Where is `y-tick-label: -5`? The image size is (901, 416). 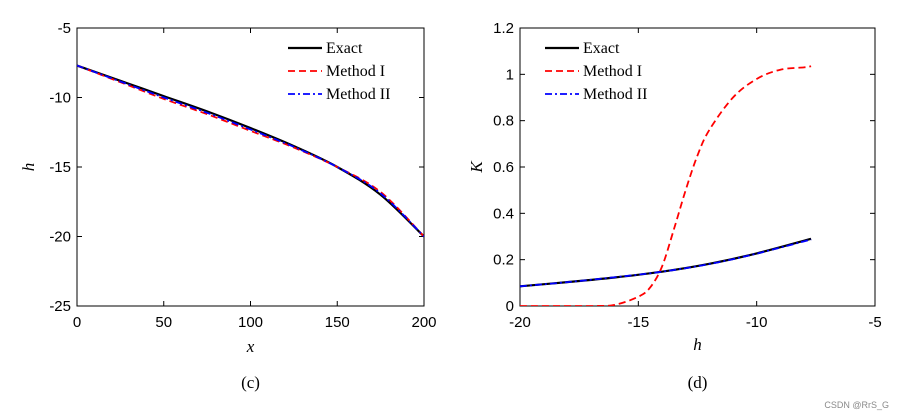 y-tick-label: -5 is located at coordinates (64, 28).